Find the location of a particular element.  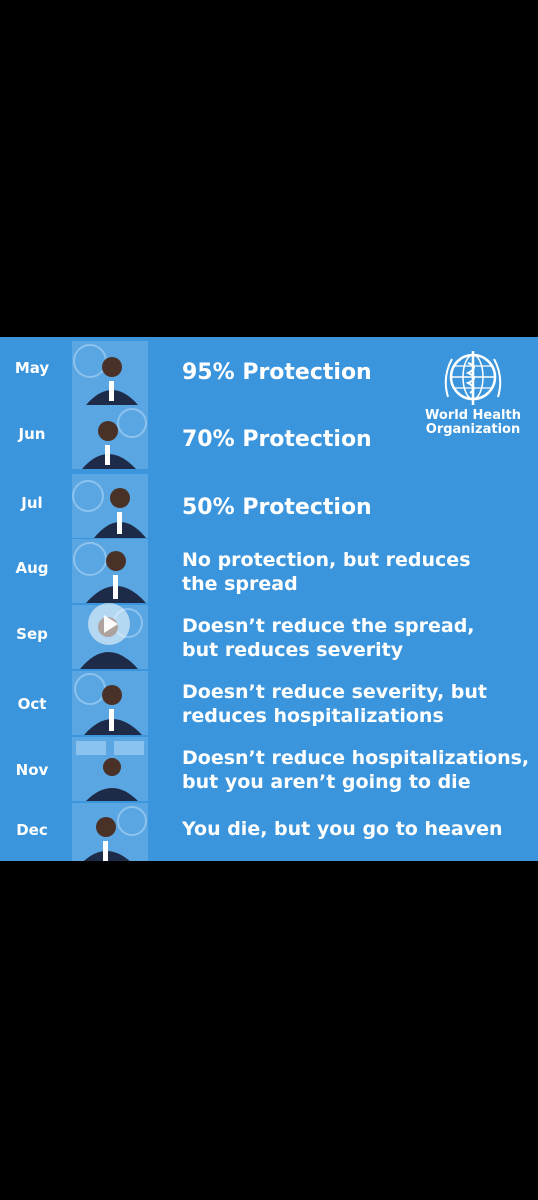

caption-line1: 70% Protection is located at coordinates (277, 439).